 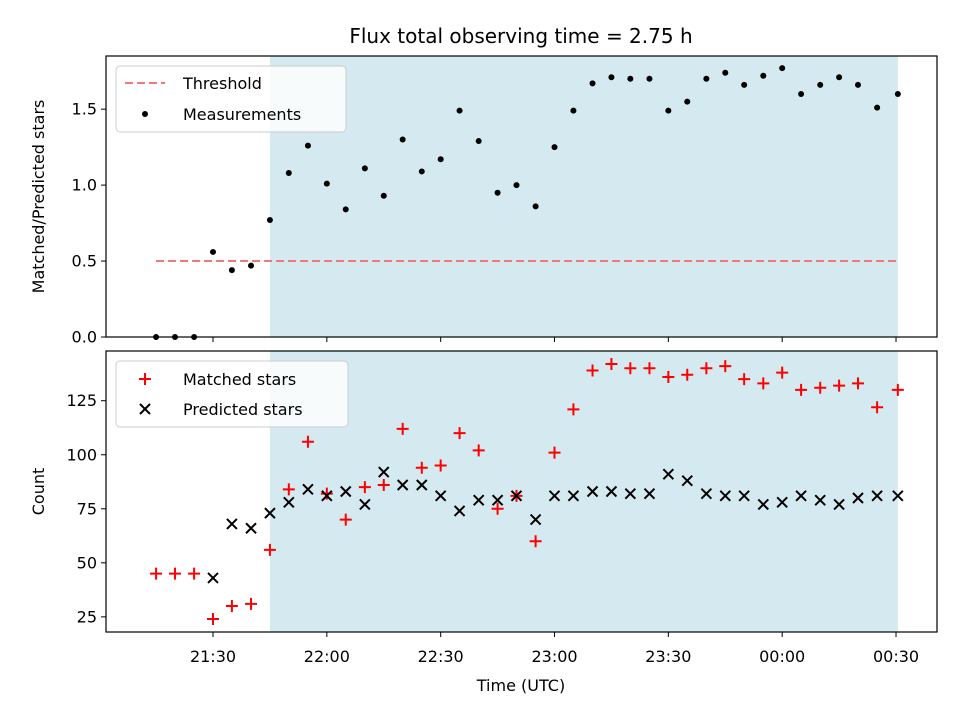 I want to click on count-legend: Matched stars Predicted stars, so click(x=232, y=394).